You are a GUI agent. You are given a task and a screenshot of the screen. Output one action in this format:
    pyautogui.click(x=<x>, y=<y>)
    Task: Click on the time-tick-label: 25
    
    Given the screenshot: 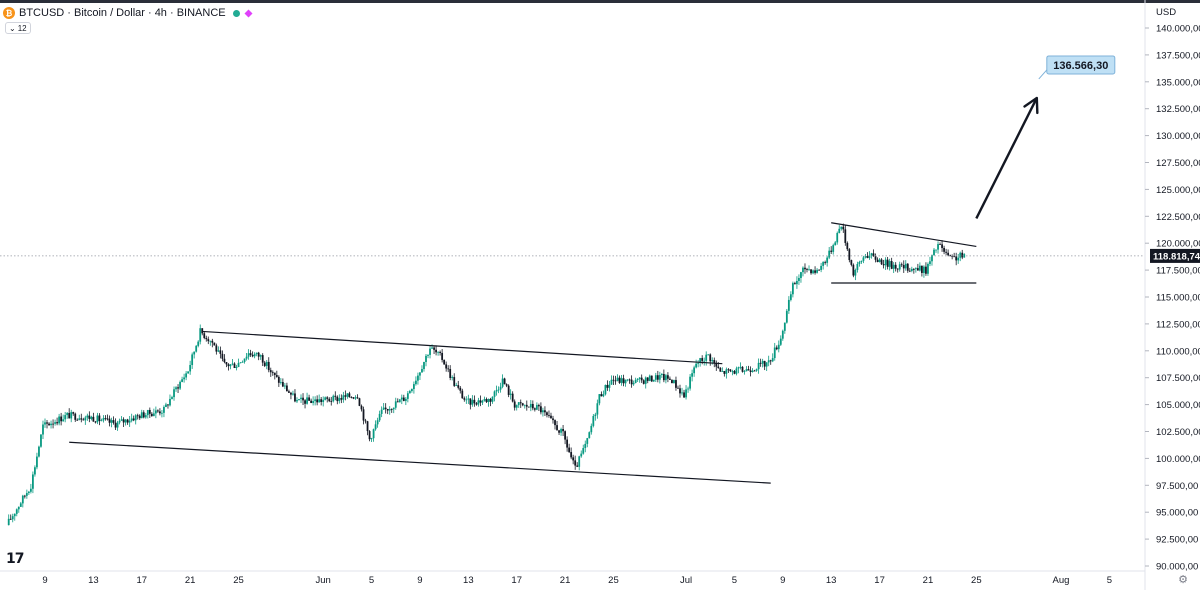 What is the action you would take?
    pyautogui.click(x=976, y=580)
    